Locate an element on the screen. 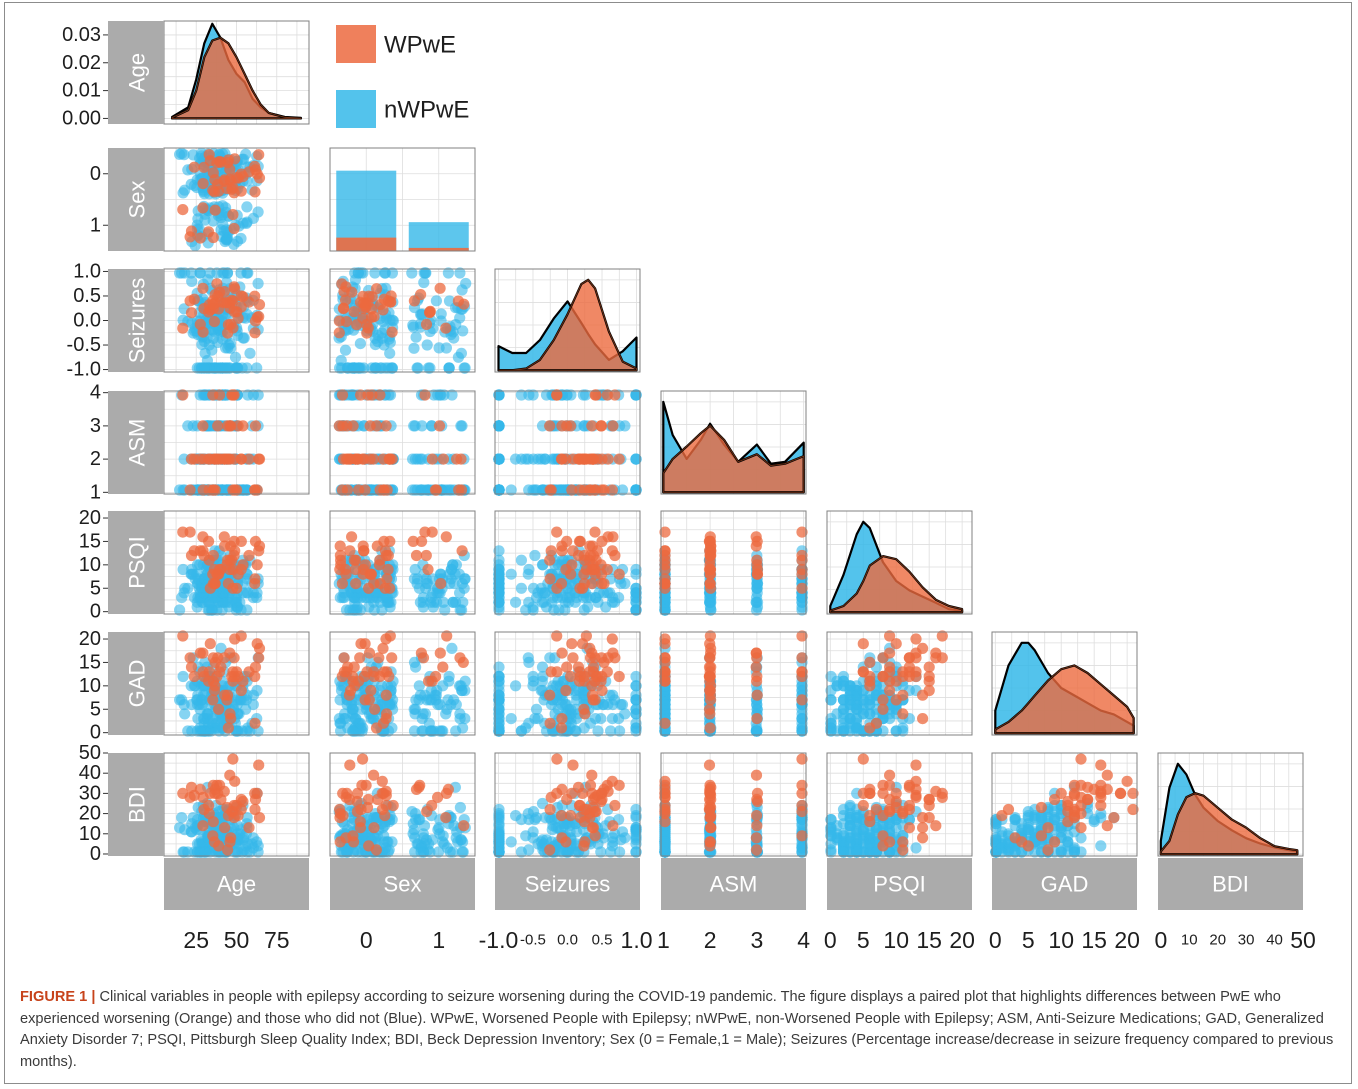 This screenshot has height=1089, width=1358. y-tick-age-3: 0.03 is located at coordinates (81, 35).